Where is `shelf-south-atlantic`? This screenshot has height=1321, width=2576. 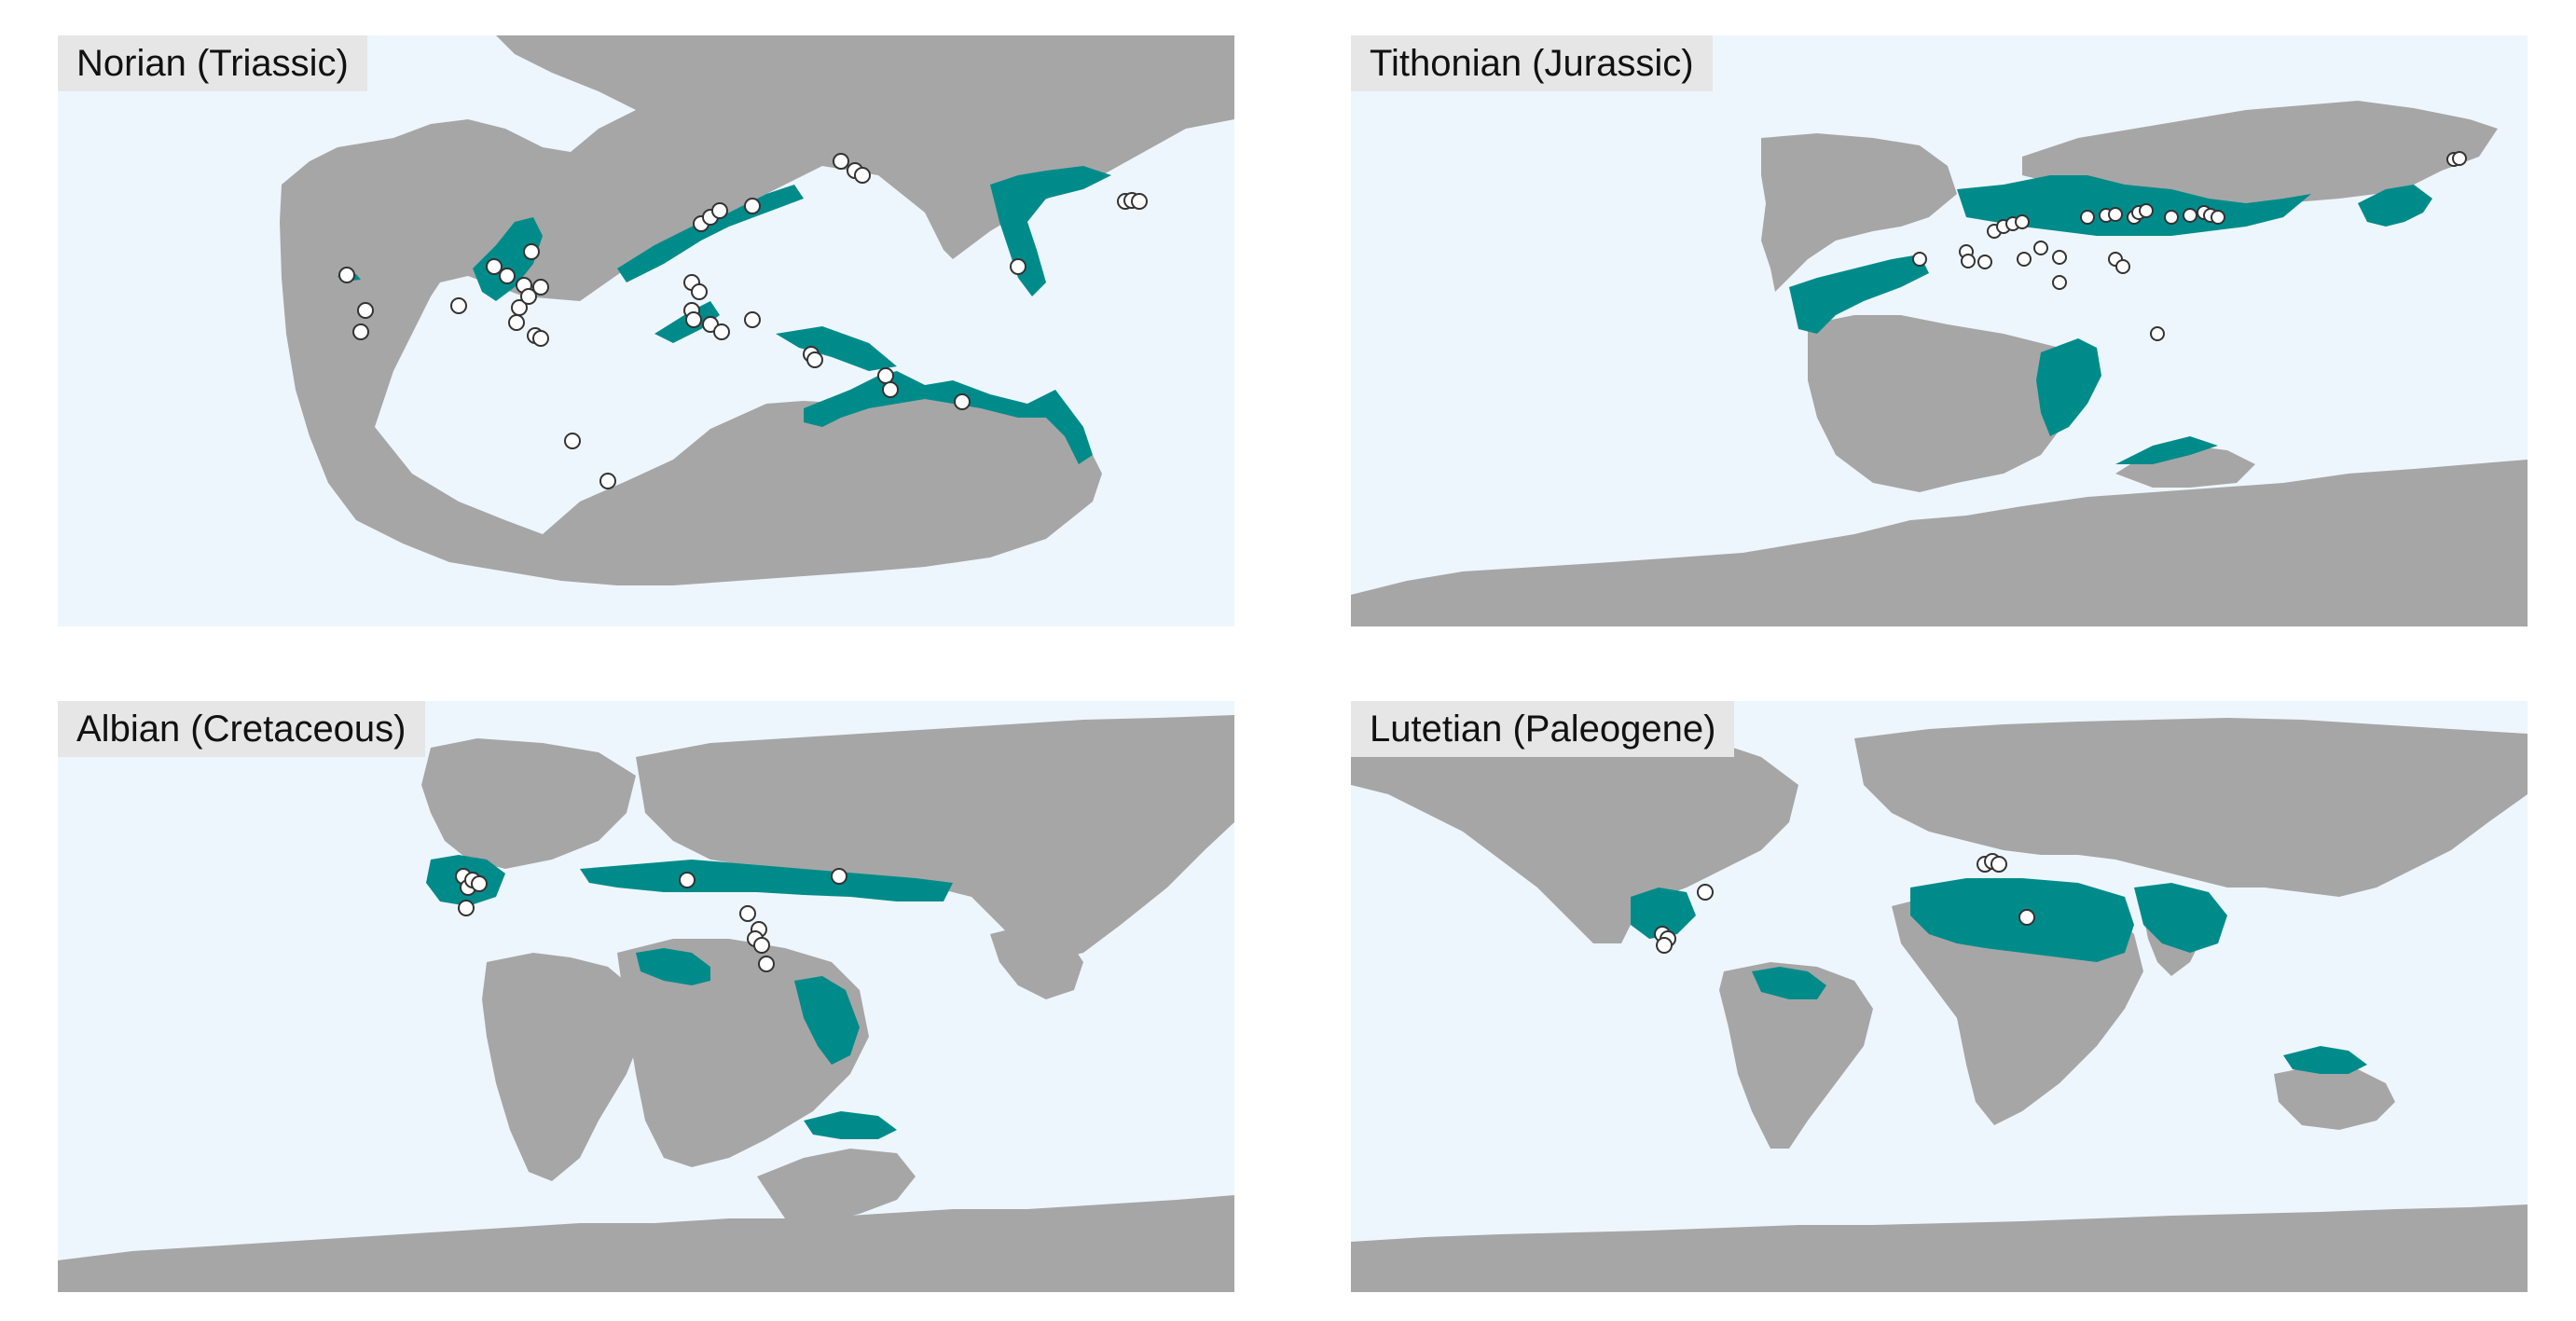 shelf-south-atlantic is located at coordinates (673, 967).